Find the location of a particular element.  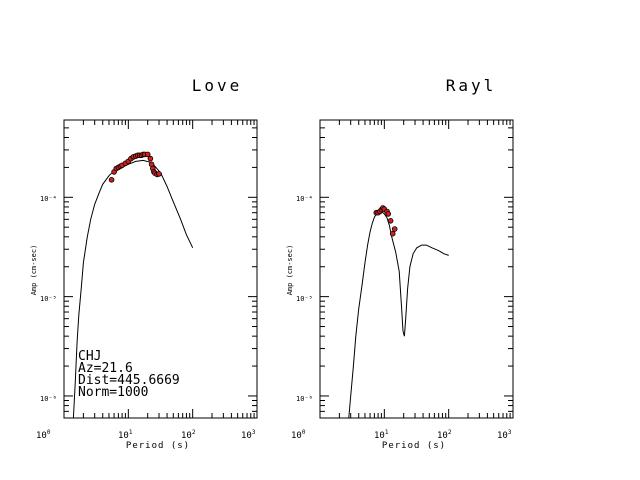

rayleigh-y-tick-label: 10⁻⁴ is located at coordinates (304, 199).